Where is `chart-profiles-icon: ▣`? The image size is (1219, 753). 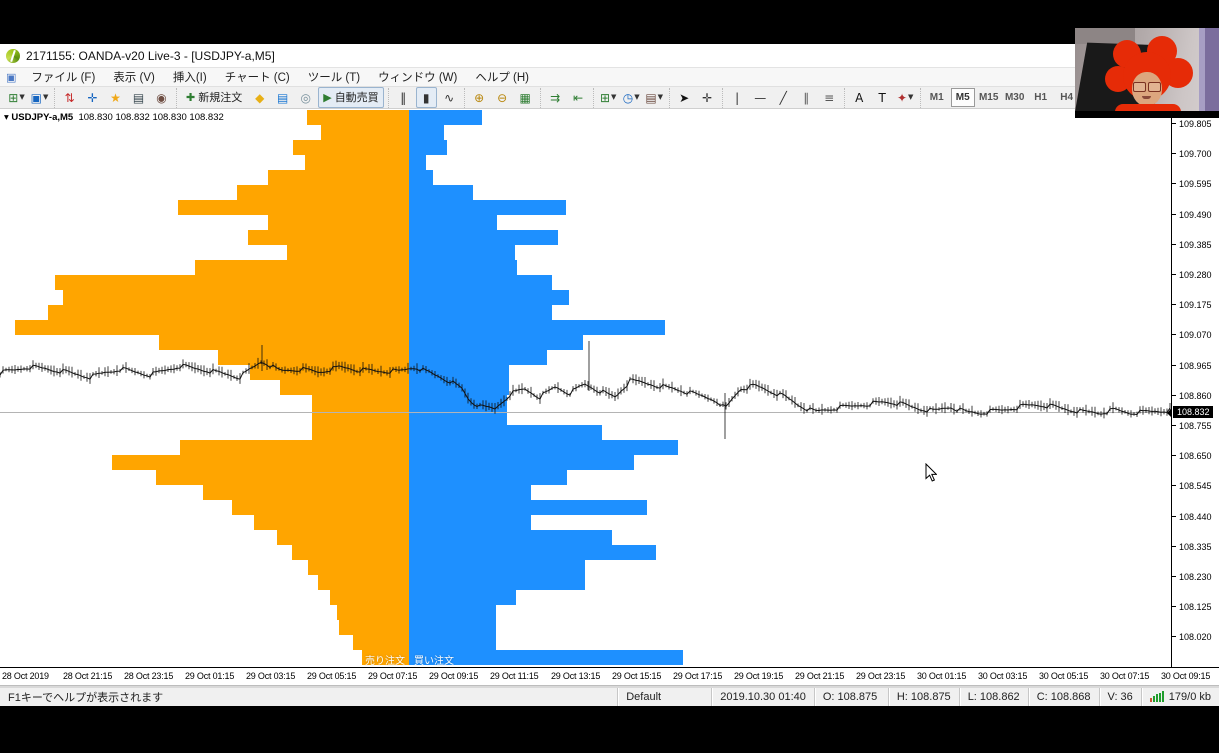 chart-profiles-icon: ▣ is located at coordinates (36, 97).